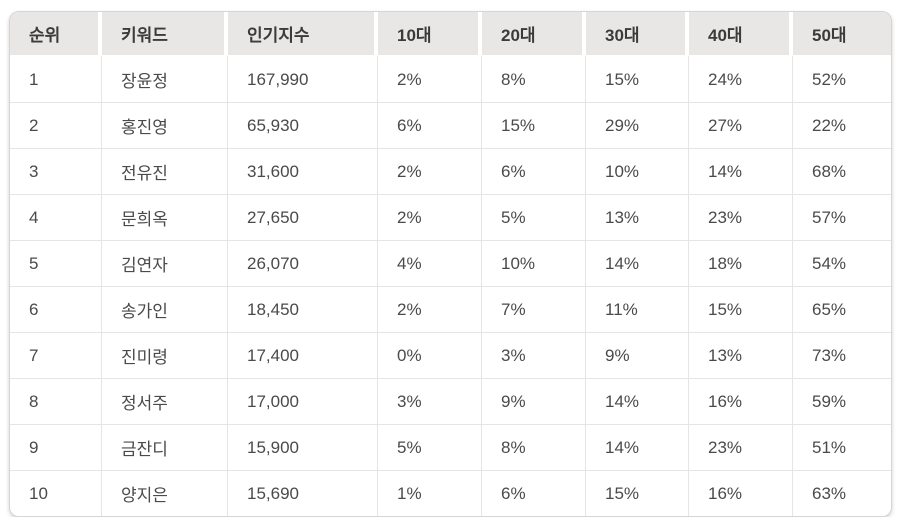 The image size is (900, 517). Describe the element at coordinates (741, 171) in the screenshot. I see `cell-age-40s: 14%` at that location.